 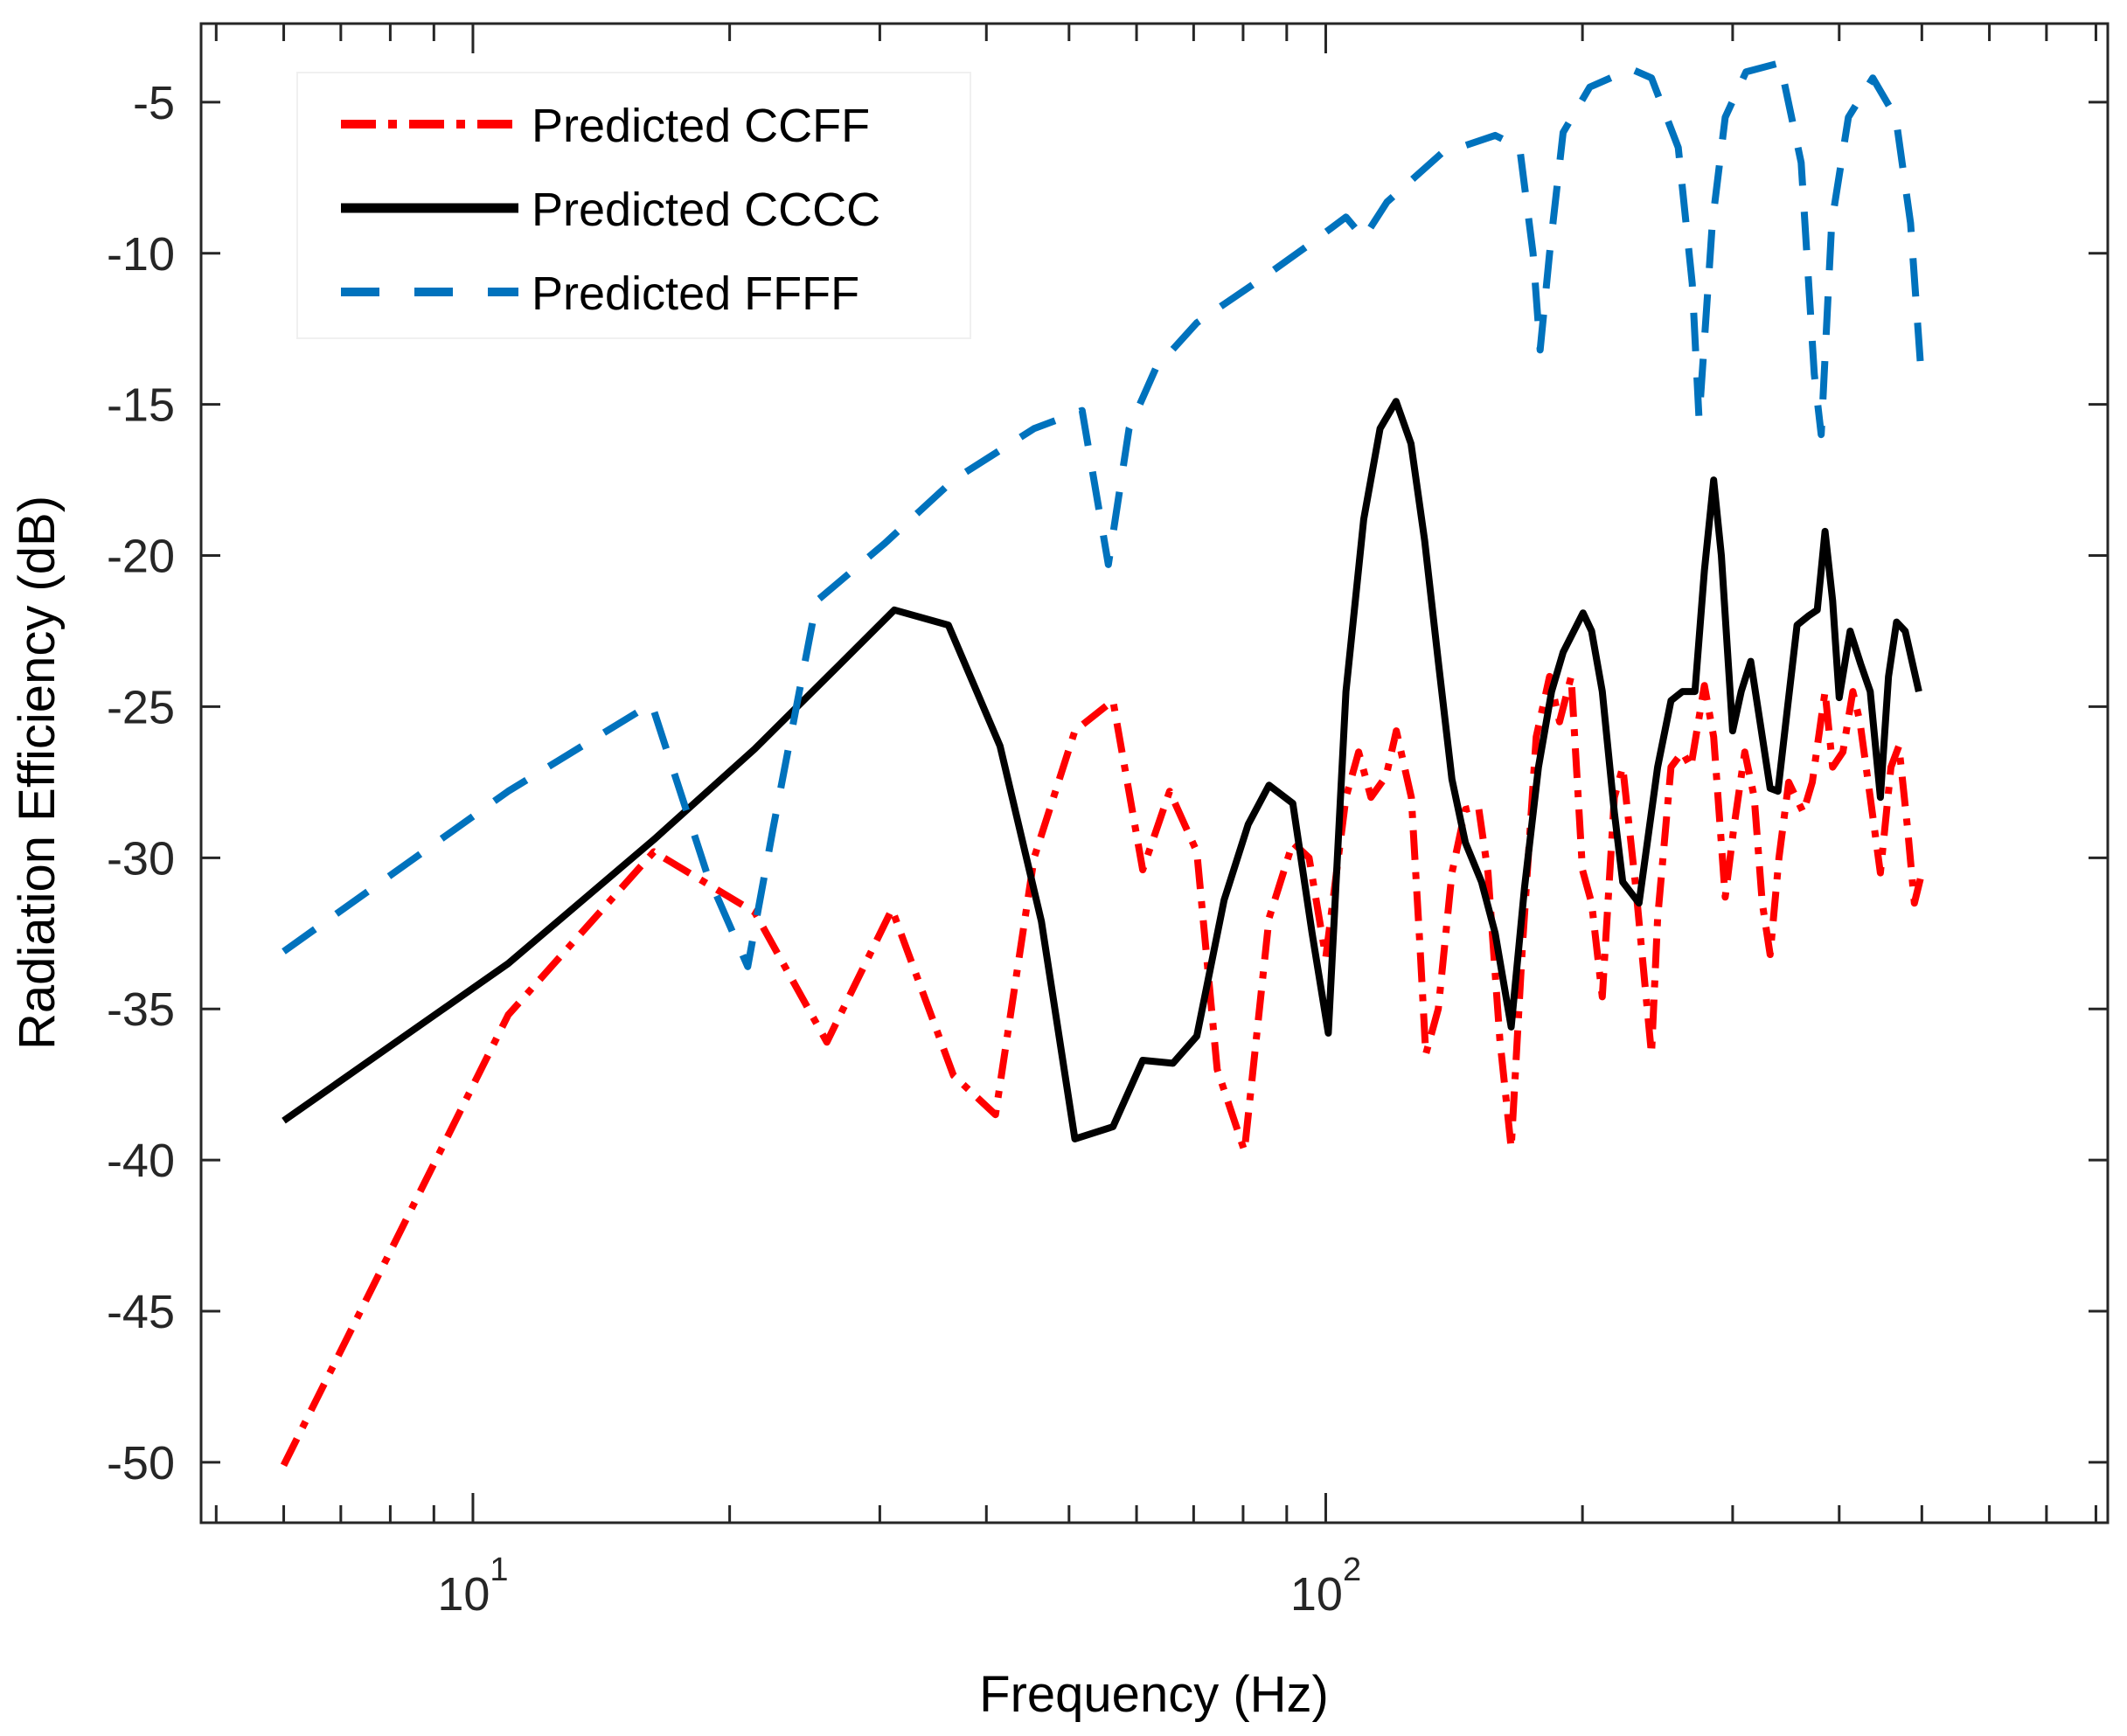 What do you see at coordinates (141, 858) in the screenshot?
I see `y-tick-label: -30` at bounding box center [141, 858].